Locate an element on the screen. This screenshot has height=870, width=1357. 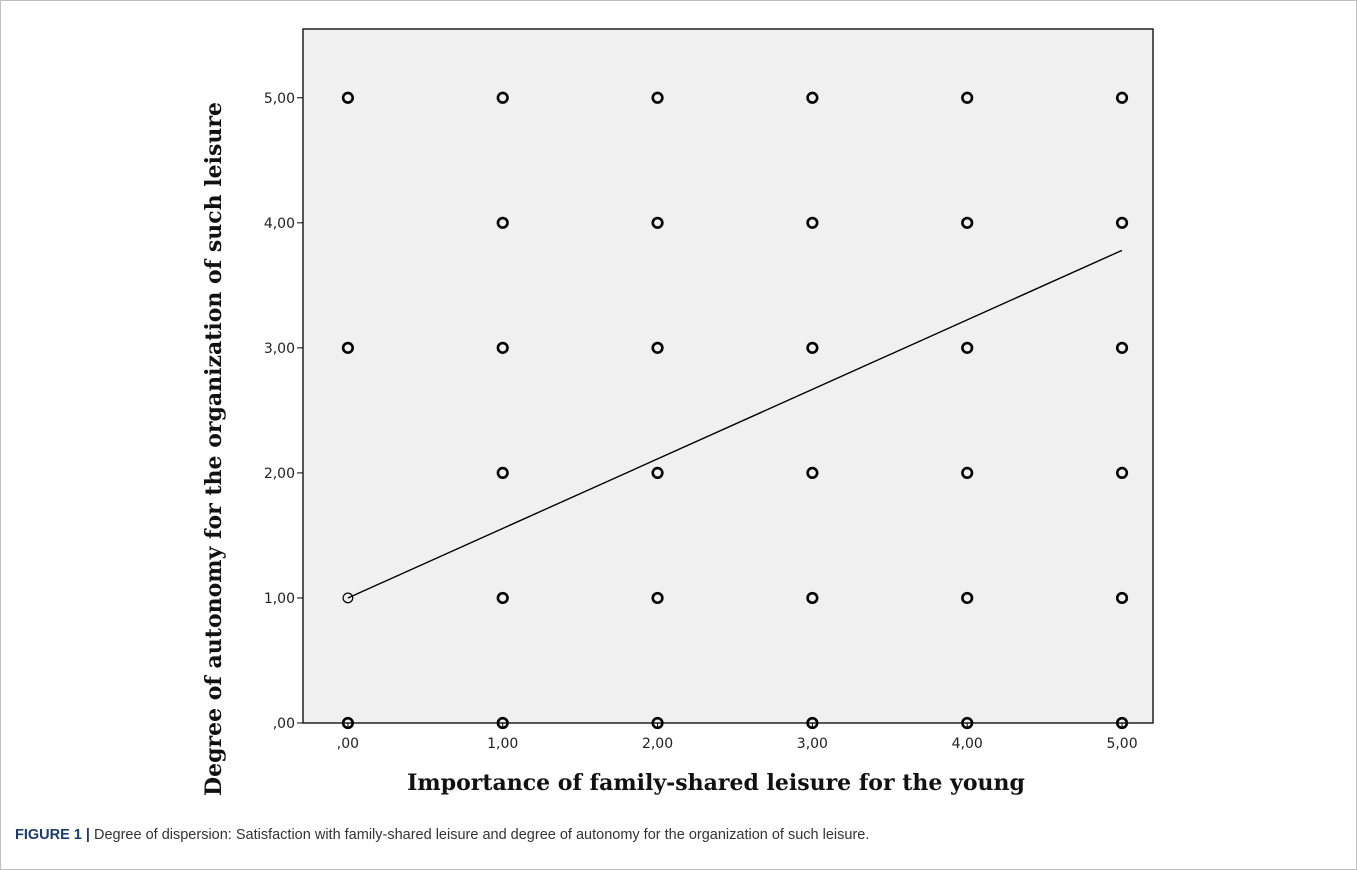
y-tick-label: 1,00 is located at coordinates (279, 599).